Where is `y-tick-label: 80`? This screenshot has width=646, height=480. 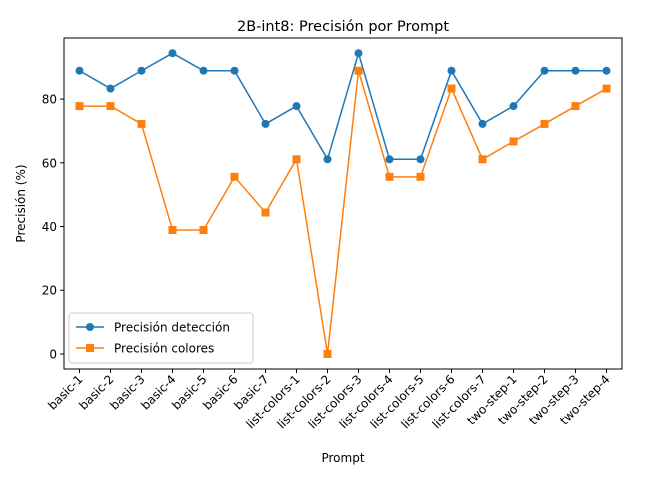 y-tick-label: 80 is located at coordinates (49, 100).